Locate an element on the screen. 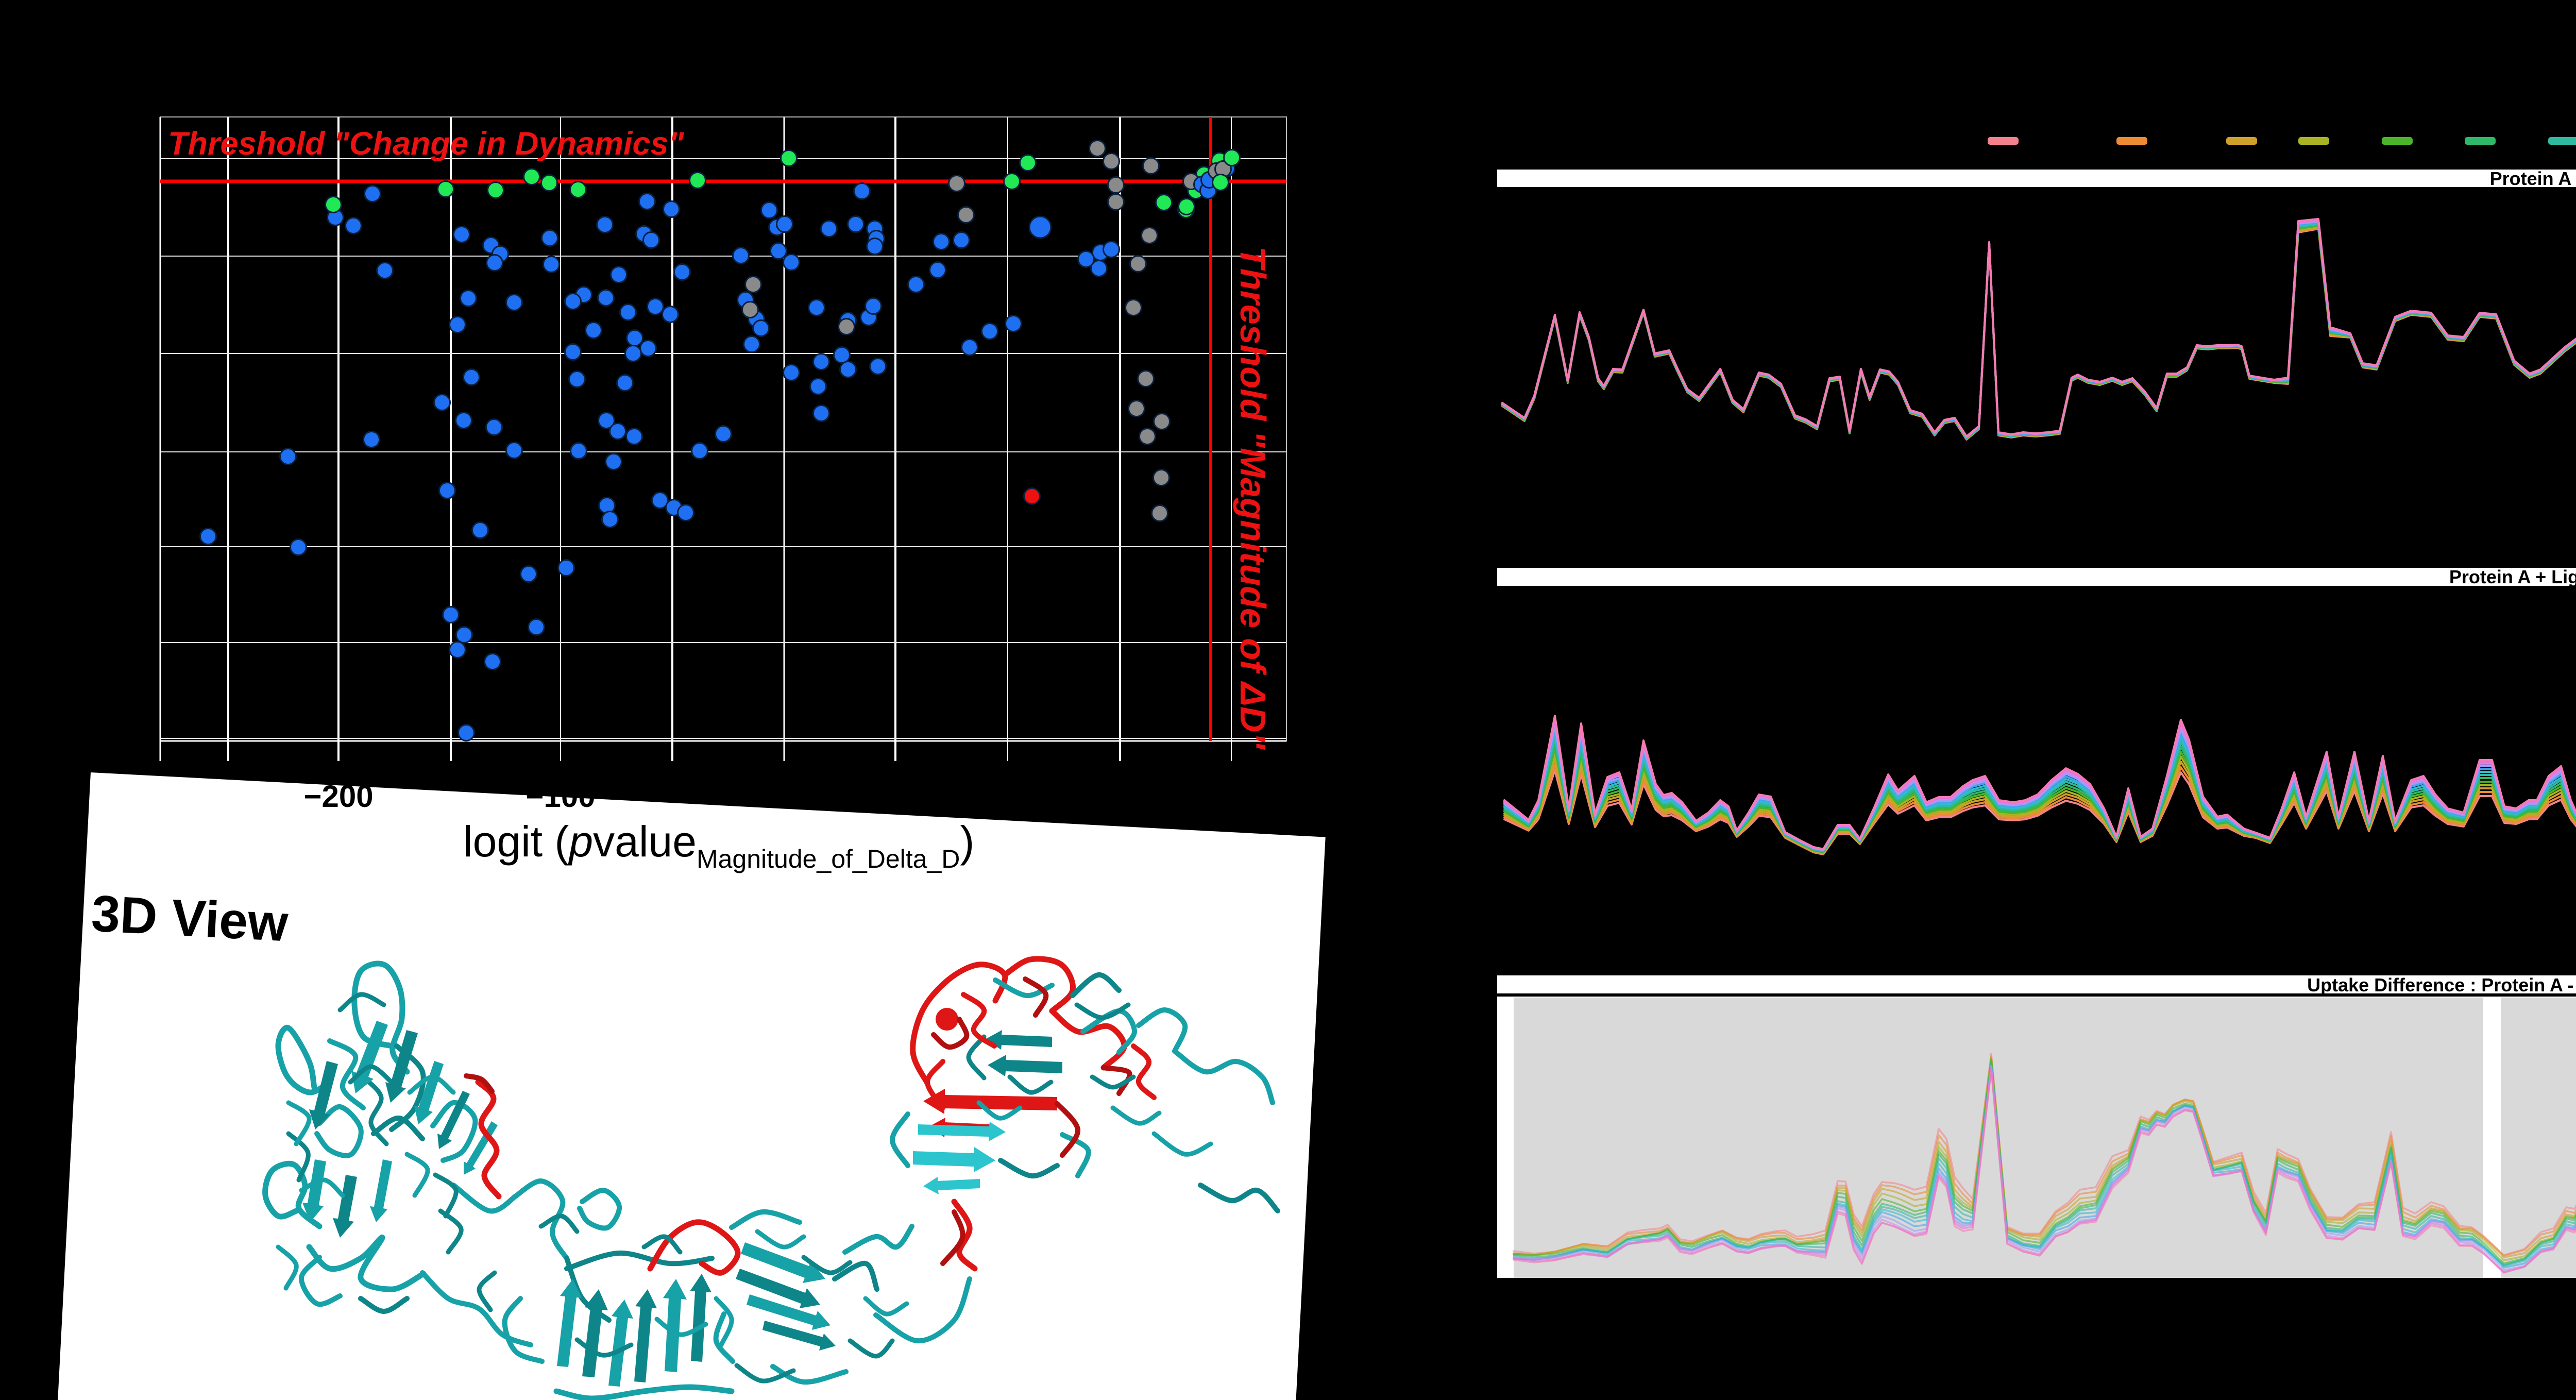 The width and height of the screenshot is (2576, 1400). svg-text: 3D View is located at coordinates (190, 919).